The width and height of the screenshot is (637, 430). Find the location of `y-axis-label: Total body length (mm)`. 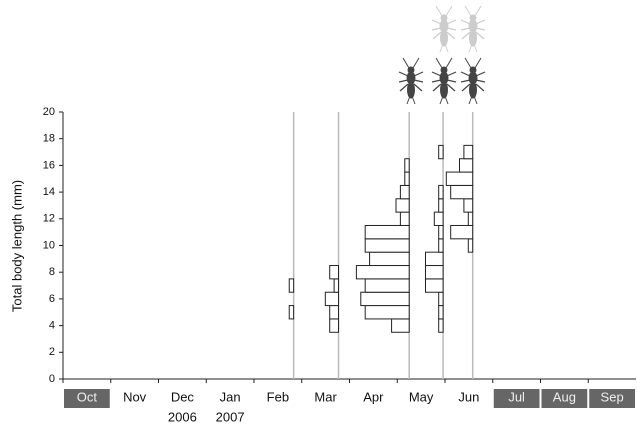

y-axis-label: Total body length (mm) is located at coordinates (16, 246).